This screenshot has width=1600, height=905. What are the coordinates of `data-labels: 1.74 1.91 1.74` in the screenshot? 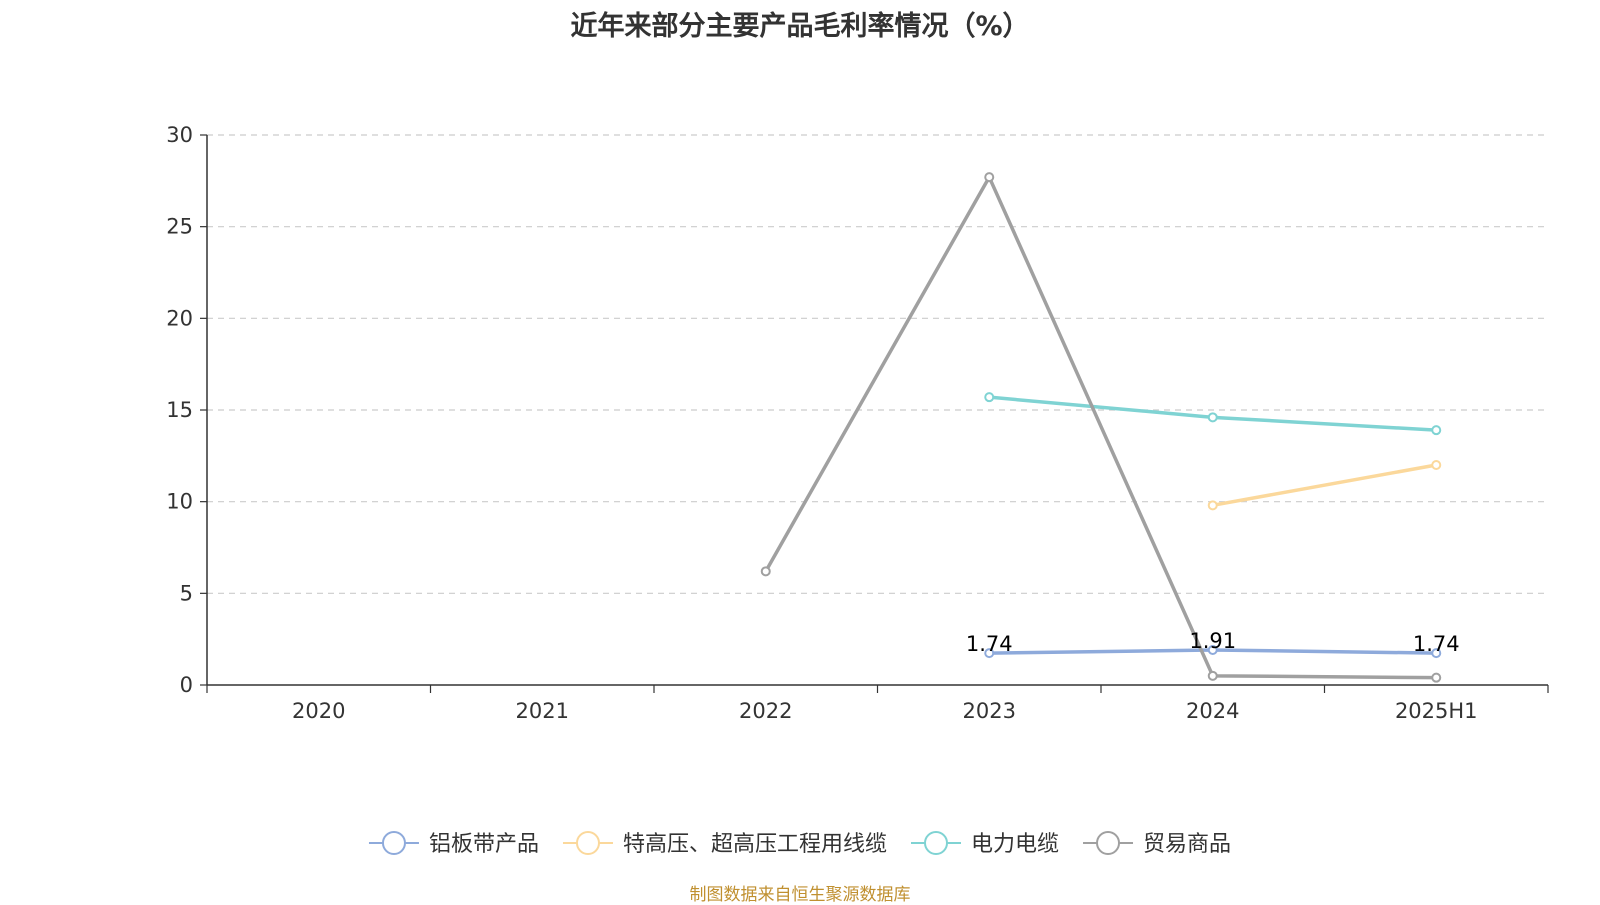 It's located at (1213, 642).